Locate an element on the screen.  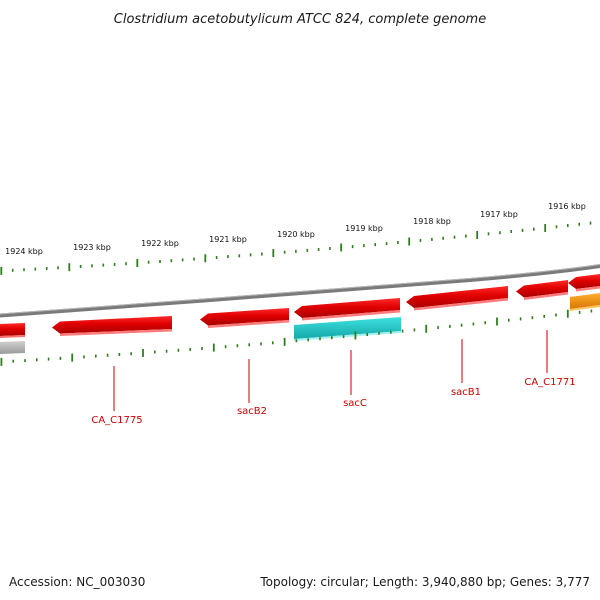
gene-partial-right-orange is located at coordinates (585, 302).